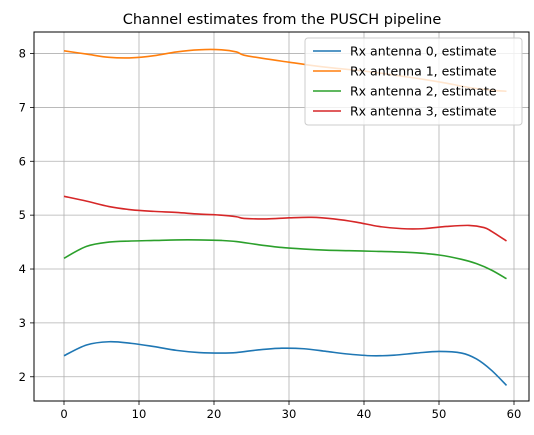 The height and width of the screenshot is (435, 534). Describe the element at coordinates (22, 107) in the screenshot. I see `y-tick-label: 7` at that location.